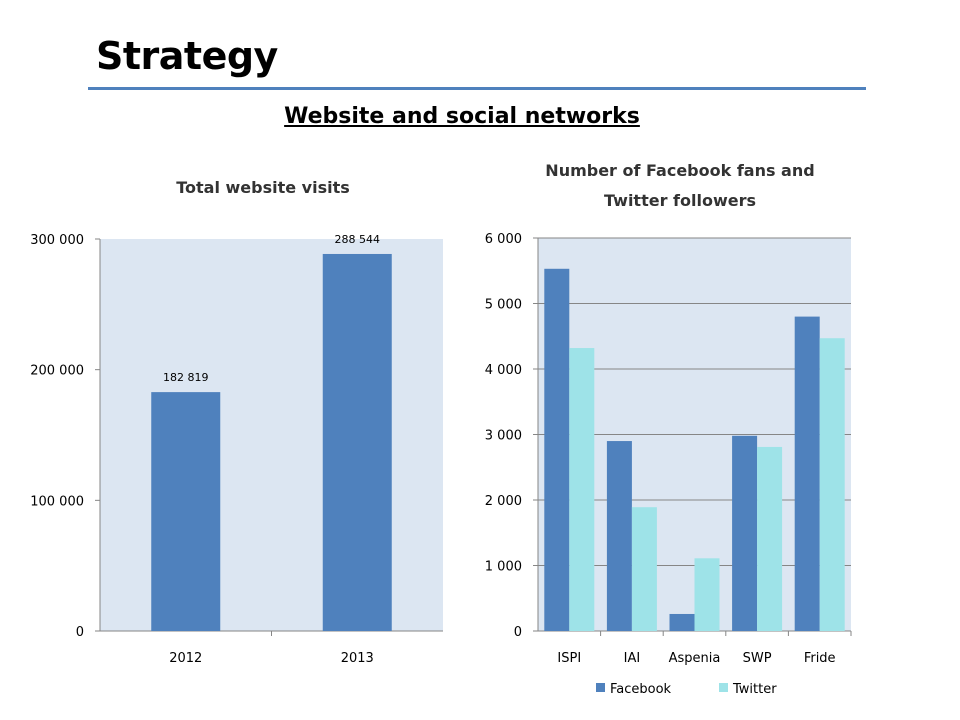 The width and height of the screenshot is (960, 720). Describe the element at coordinates (503, 305) in the screenshot. I see `y-tick-label: 5 000` at that location.